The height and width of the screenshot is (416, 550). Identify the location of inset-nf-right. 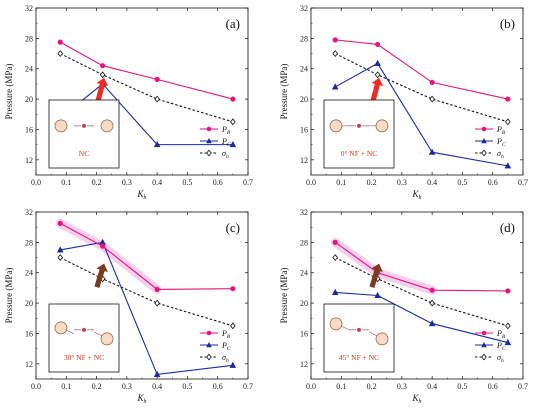
(373, 334).